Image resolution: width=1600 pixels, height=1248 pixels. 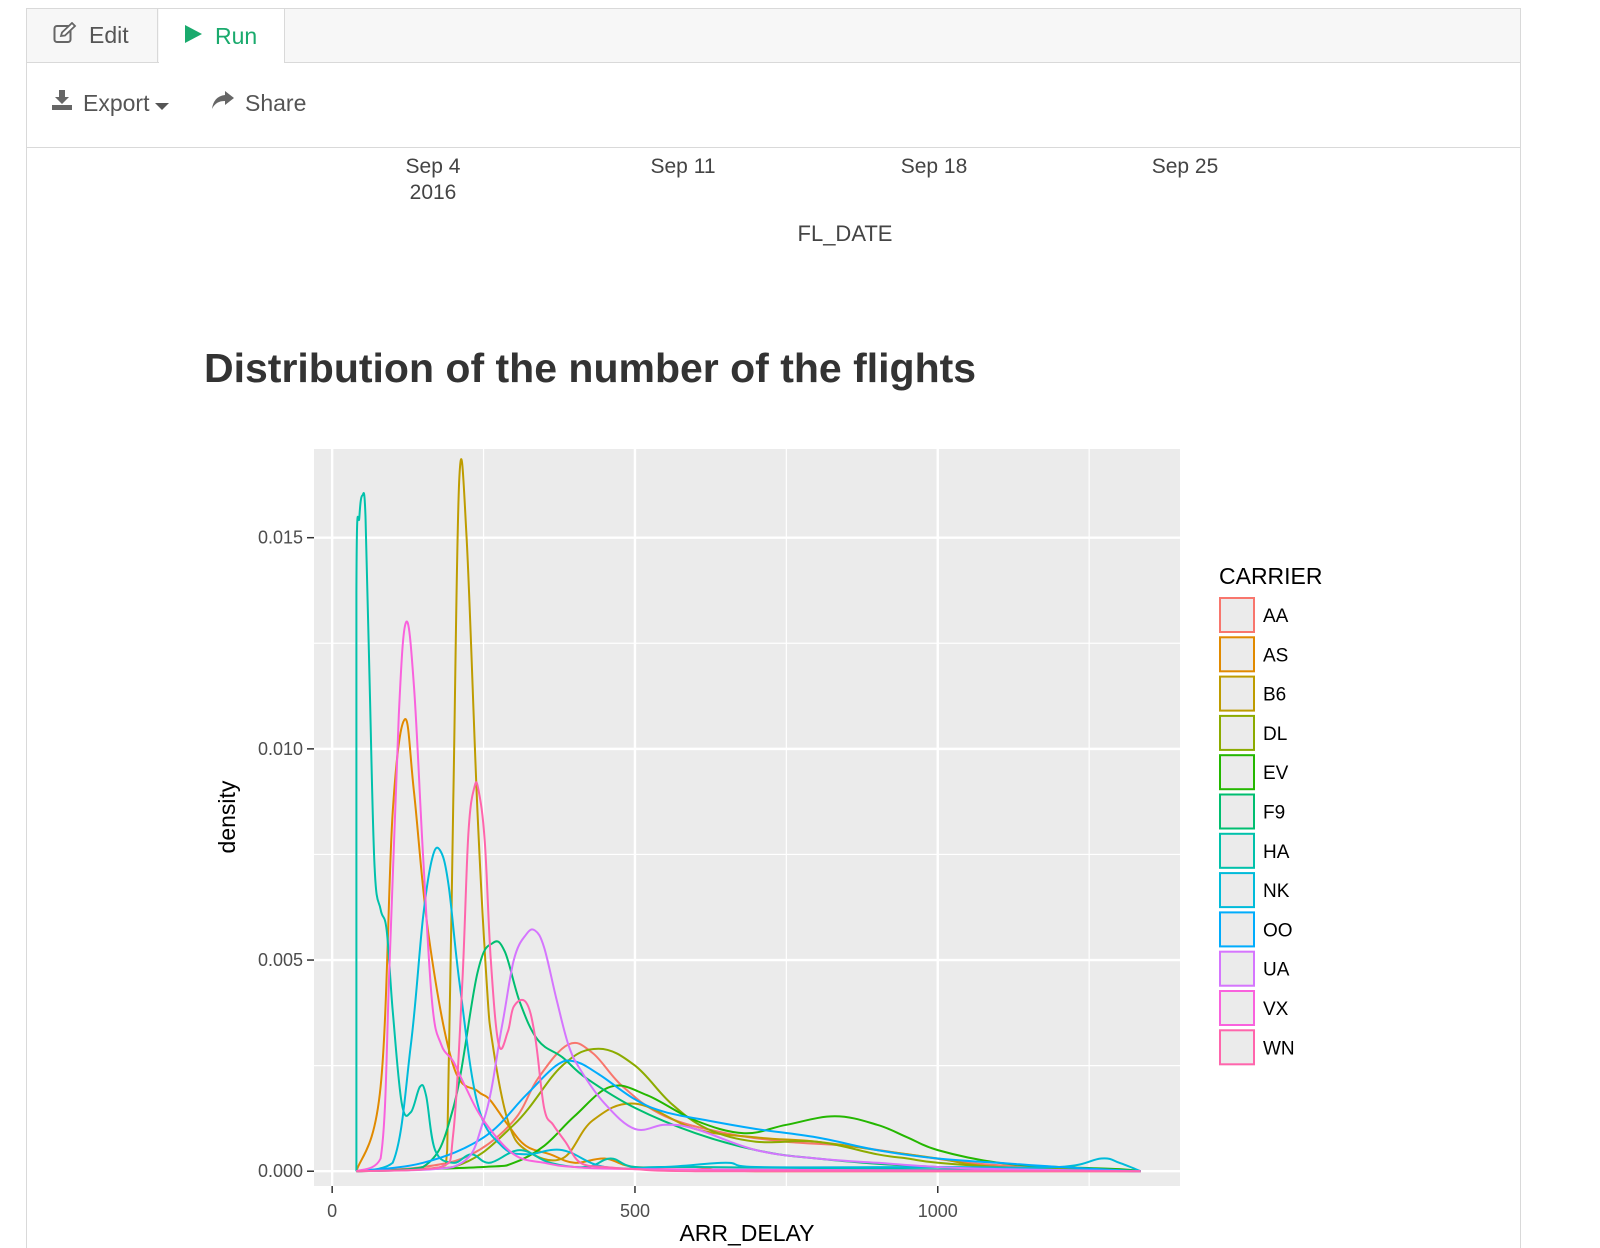 I want to click on legend-key-nk, so click(x=1237, y=890).